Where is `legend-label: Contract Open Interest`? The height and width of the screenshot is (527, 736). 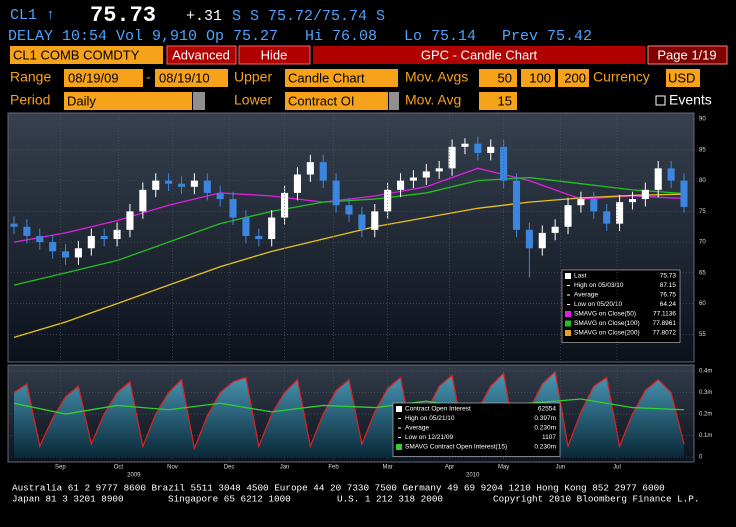 legend-label: Contract Open Interest is located at coordinates (438, 409).